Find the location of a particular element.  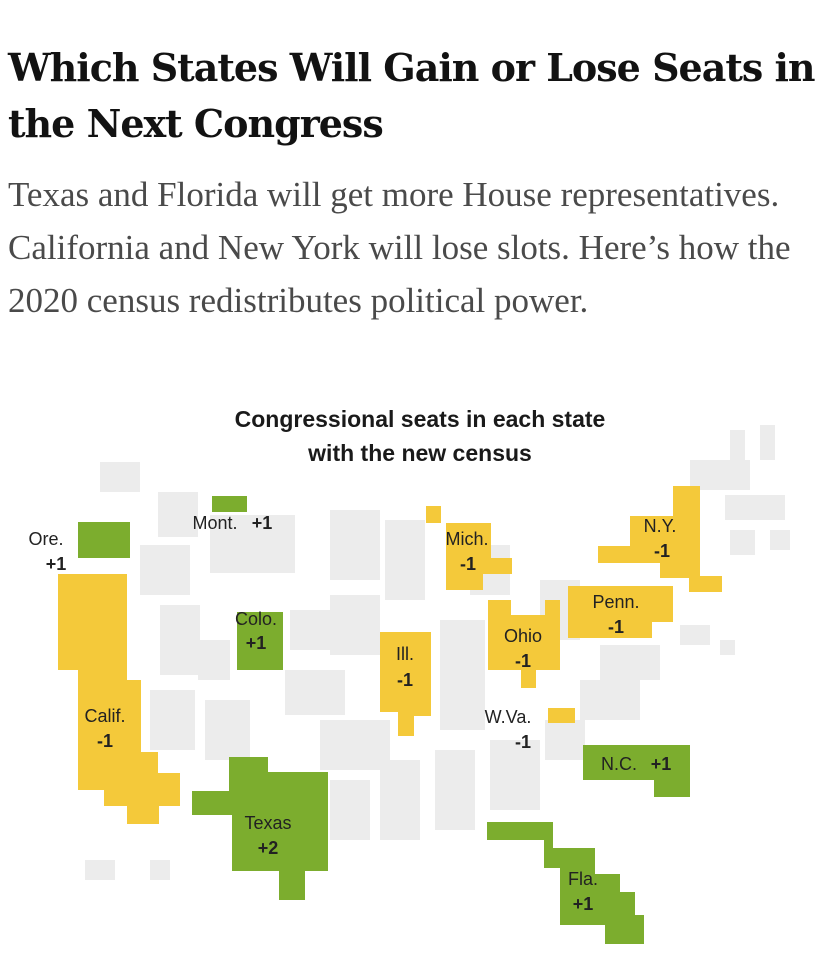

map-title-line-1: Congressional seats in each state is located at coordinates (420, 419).